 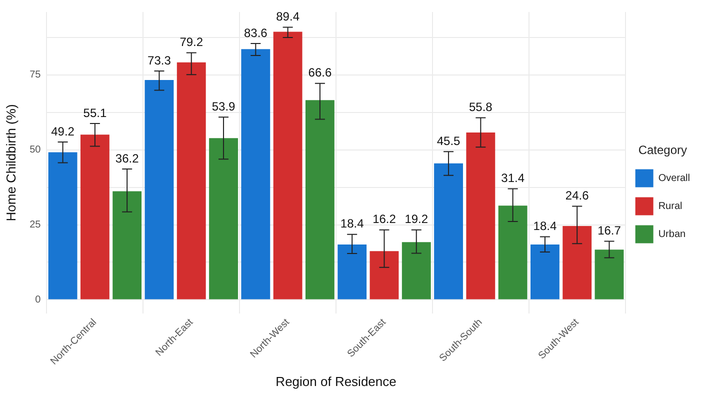 What do you see at coordinates (513, 178) in the screenshot?
I see `data-label: 31.4` at bounding box center [513, 178].